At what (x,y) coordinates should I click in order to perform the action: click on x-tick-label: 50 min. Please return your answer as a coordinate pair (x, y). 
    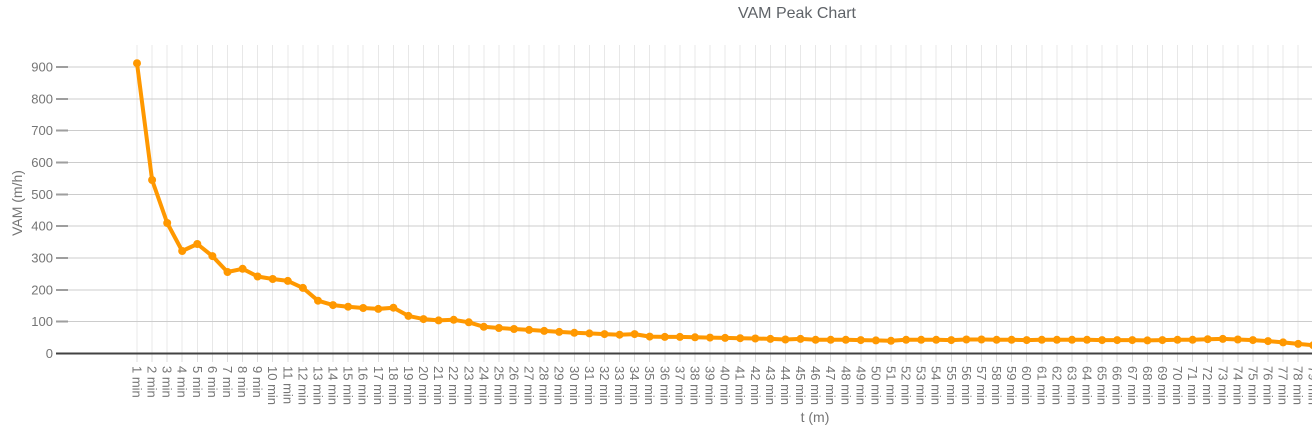
    Looking at the image, I should click on (875, 385).